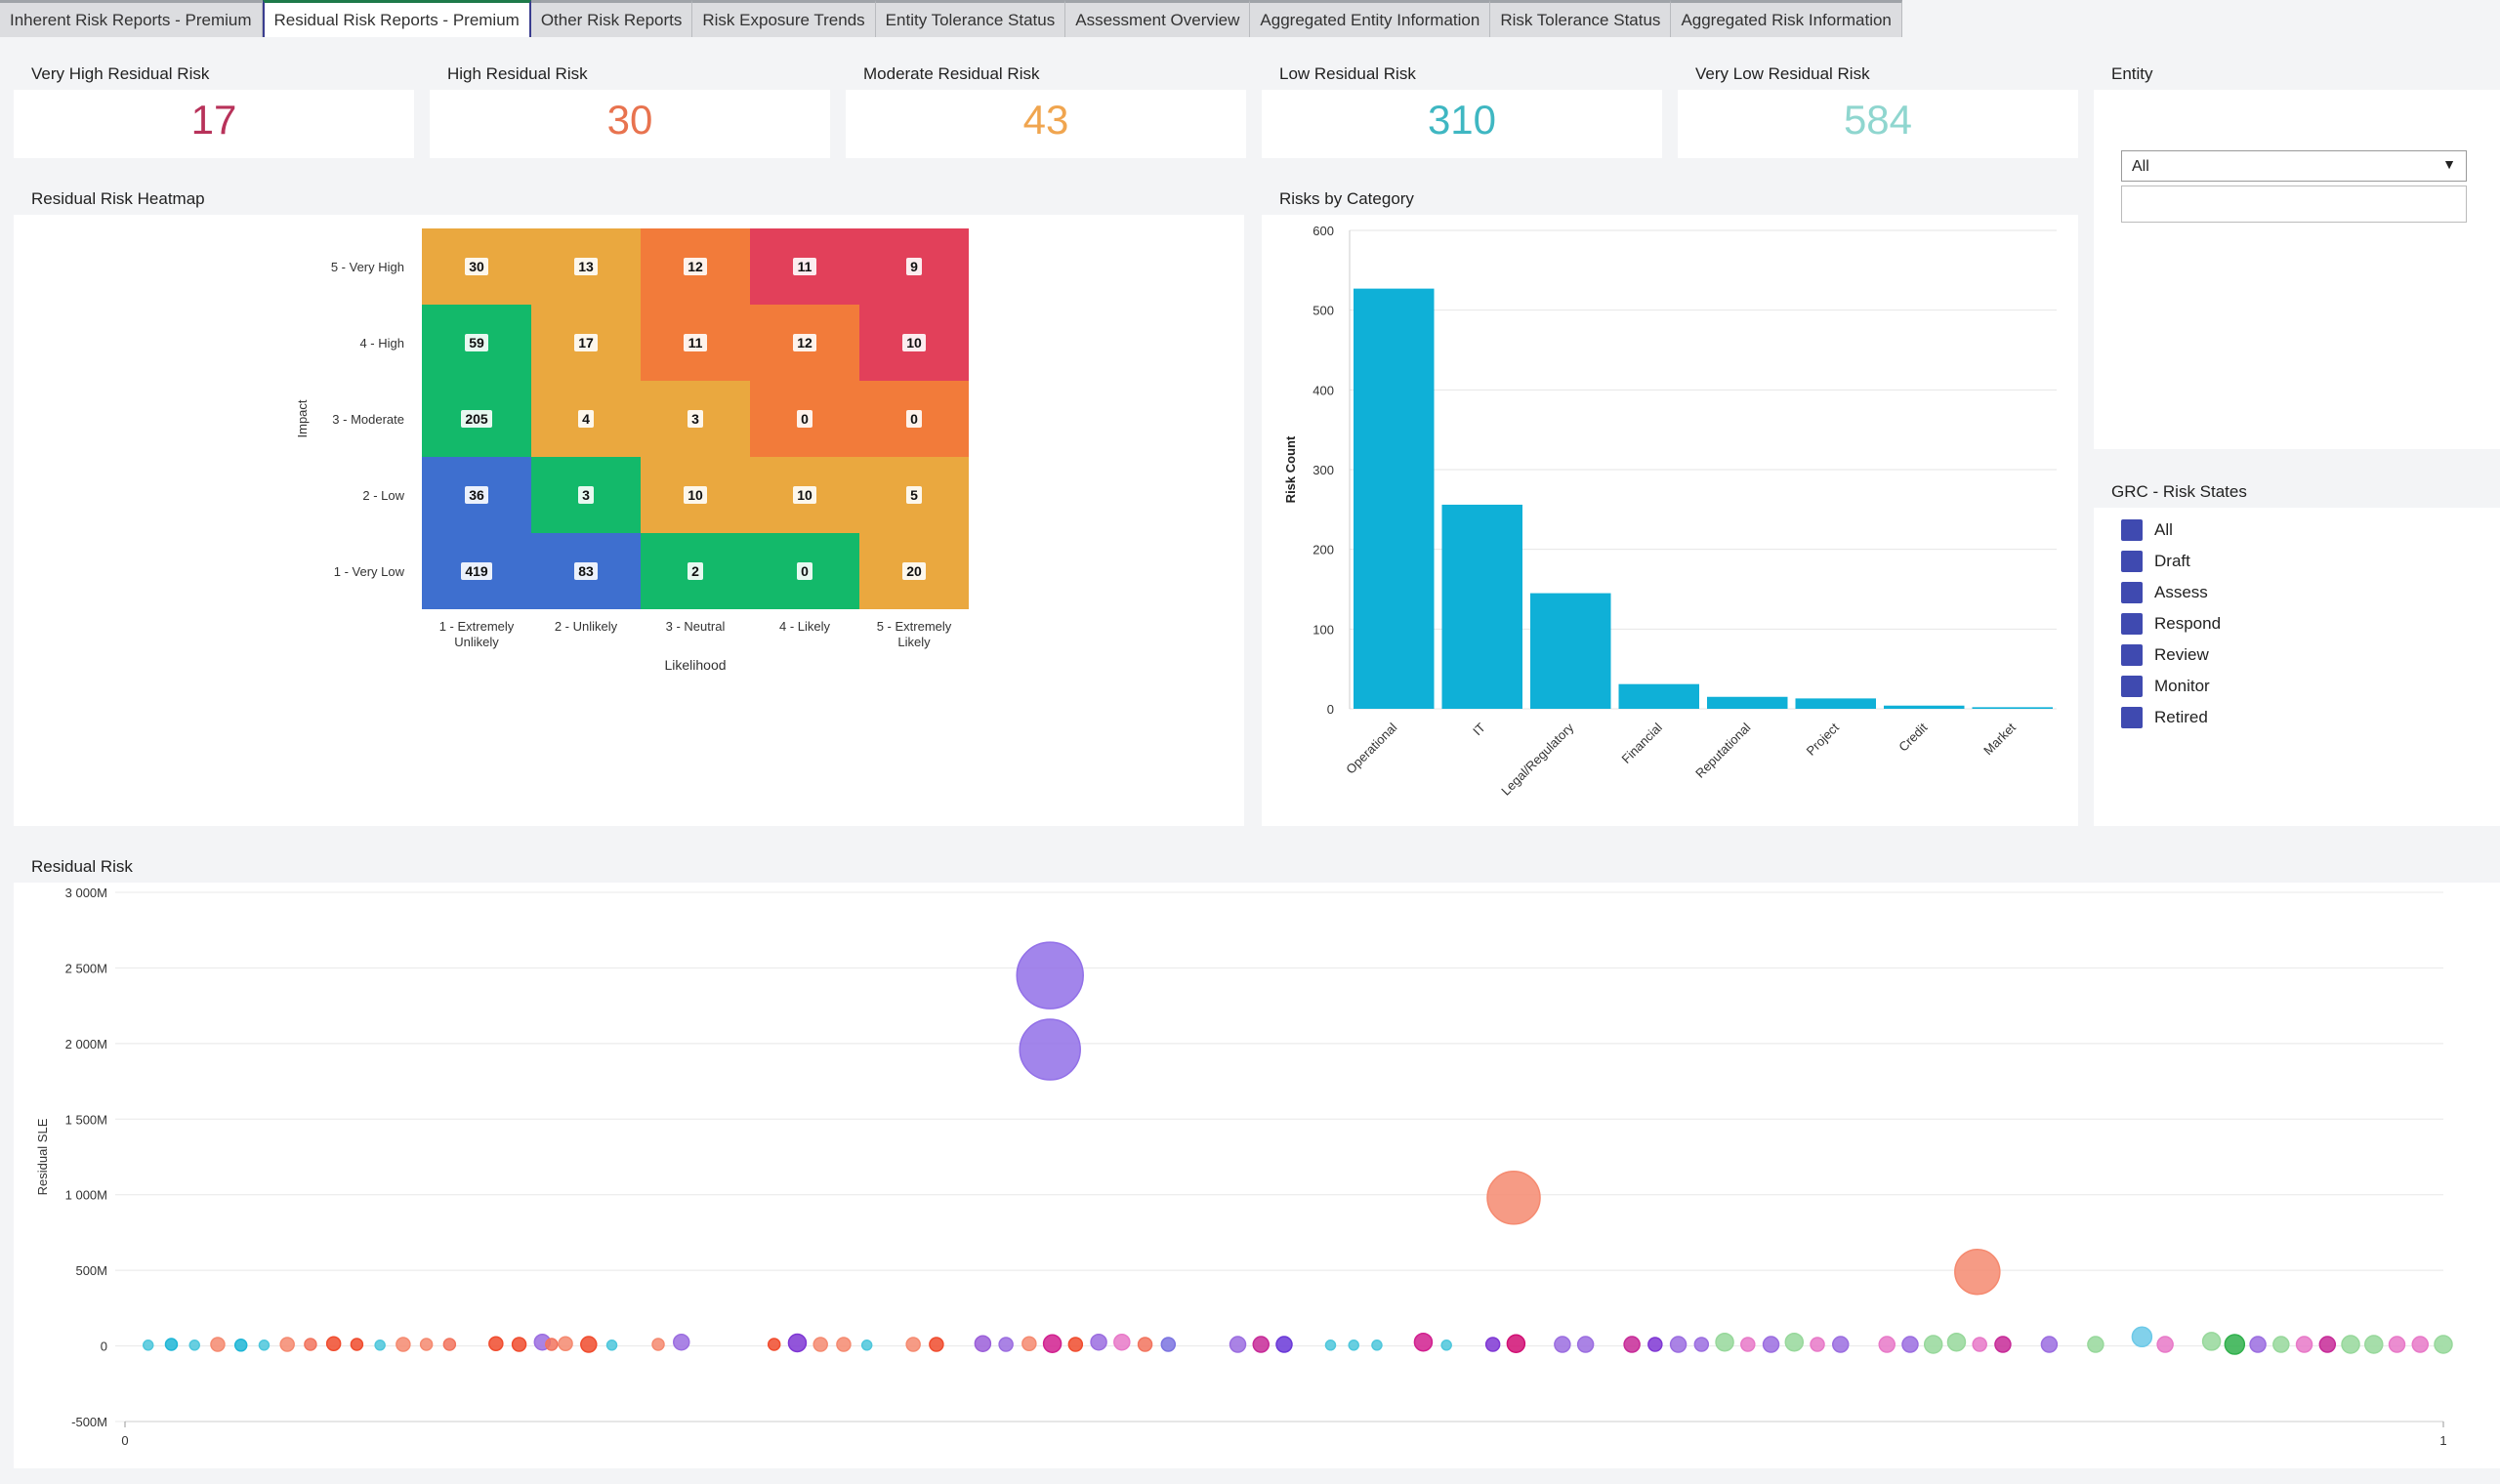 This screenshot has width=2500, height=1484. What do you see at coordinates (695, 571) in the screenshot?
I see `heatmap-cell: 2` at bounding box center [695, 571].